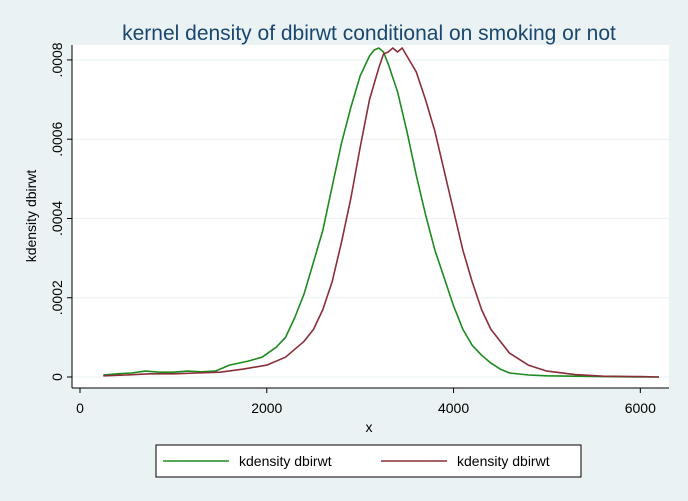  Describe the element at coordinates (503, 461) in the screenshot. I see `legend-label-series-2: kdensity dbirwt` at that location.